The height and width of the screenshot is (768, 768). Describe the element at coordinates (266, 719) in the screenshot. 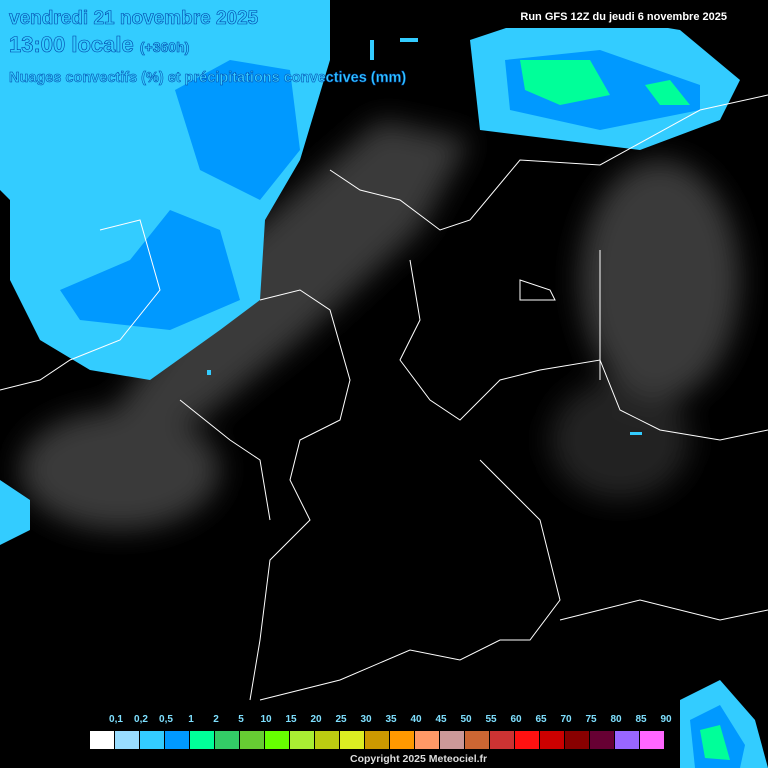

I see `legend-label: 10` at that location.